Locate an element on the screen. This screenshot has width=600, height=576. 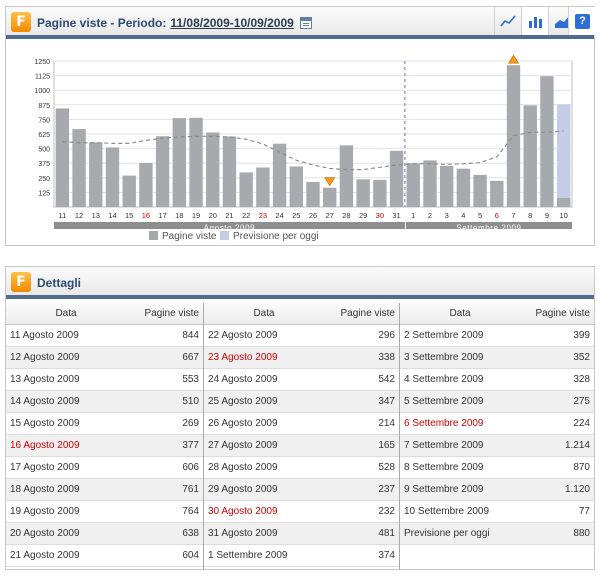
app-logo-icon: F is located at coordinates (21, 282).